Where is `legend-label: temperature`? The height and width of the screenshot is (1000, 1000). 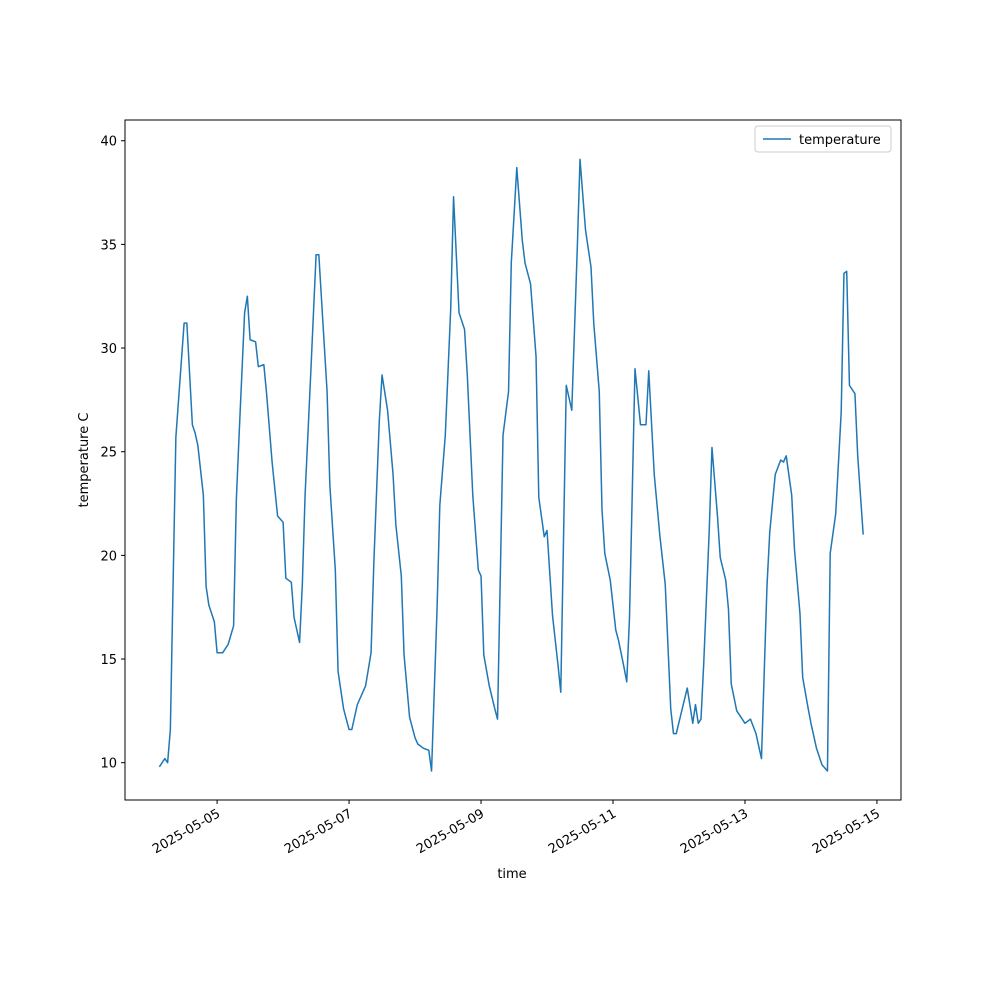
legend-label: temperature is located at coordinates (840, 140).